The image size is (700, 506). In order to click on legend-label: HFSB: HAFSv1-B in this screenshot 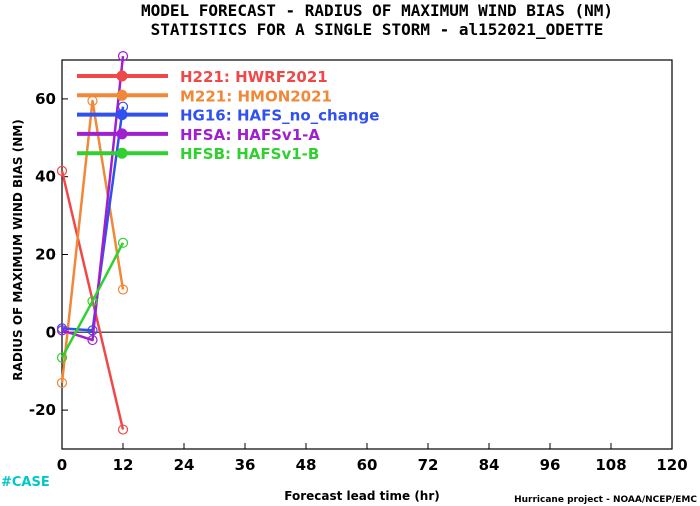, I will do `click(249, 154)`.